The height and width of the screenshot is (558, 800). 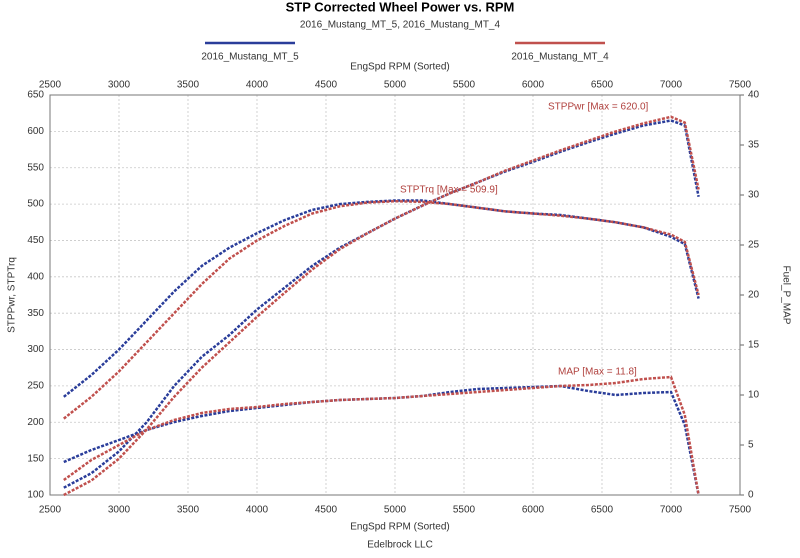 I want to click on y-tick-label: 500, so click(x=35, y=204).